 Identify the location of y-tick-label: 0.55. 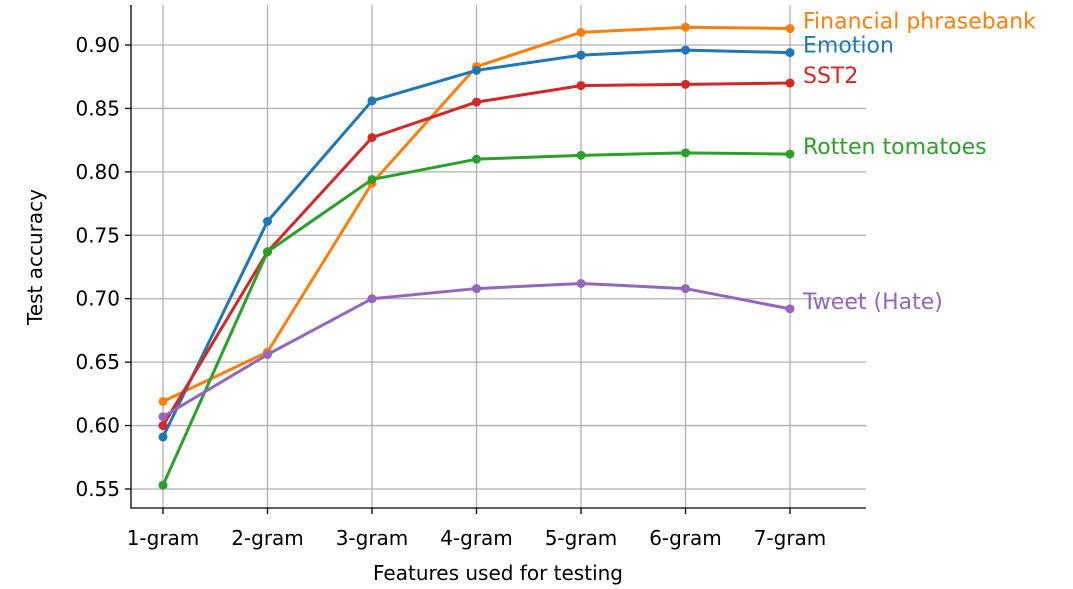
(97, 489).